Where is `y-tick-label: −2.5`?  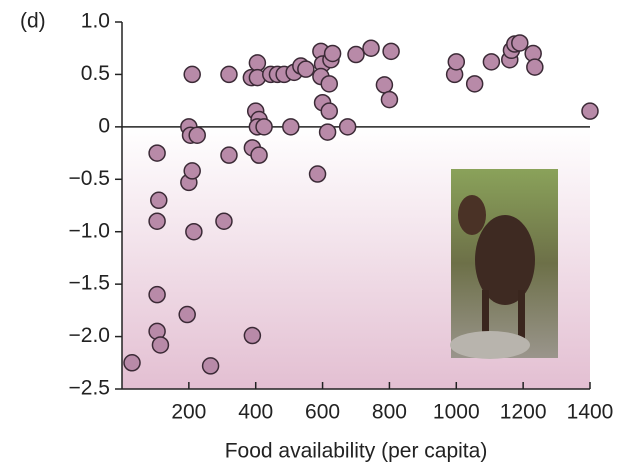
y-tick-label: −2.5 is located at coordinates (89, 388).